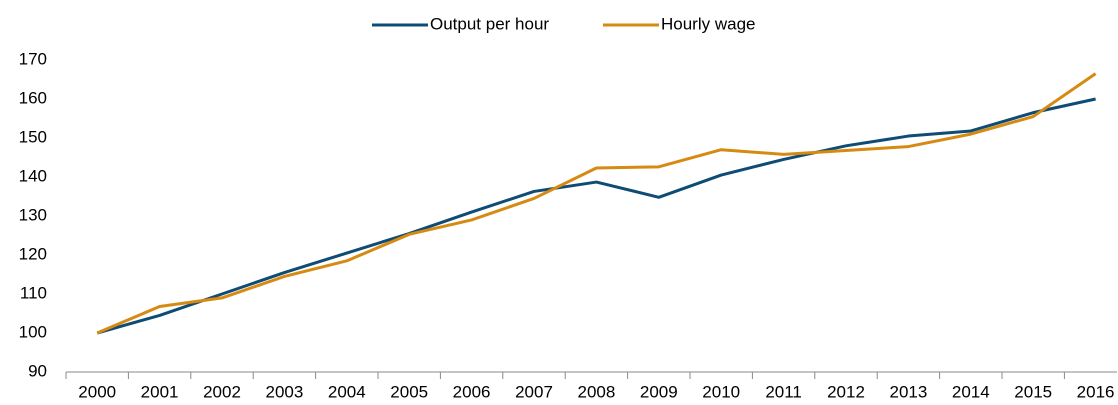 The height and width of the screenshot is (405, 1118). Describe the element at coordinates (534, 391) in the screenshot. I see `x-tick-label: 2007` at that location.